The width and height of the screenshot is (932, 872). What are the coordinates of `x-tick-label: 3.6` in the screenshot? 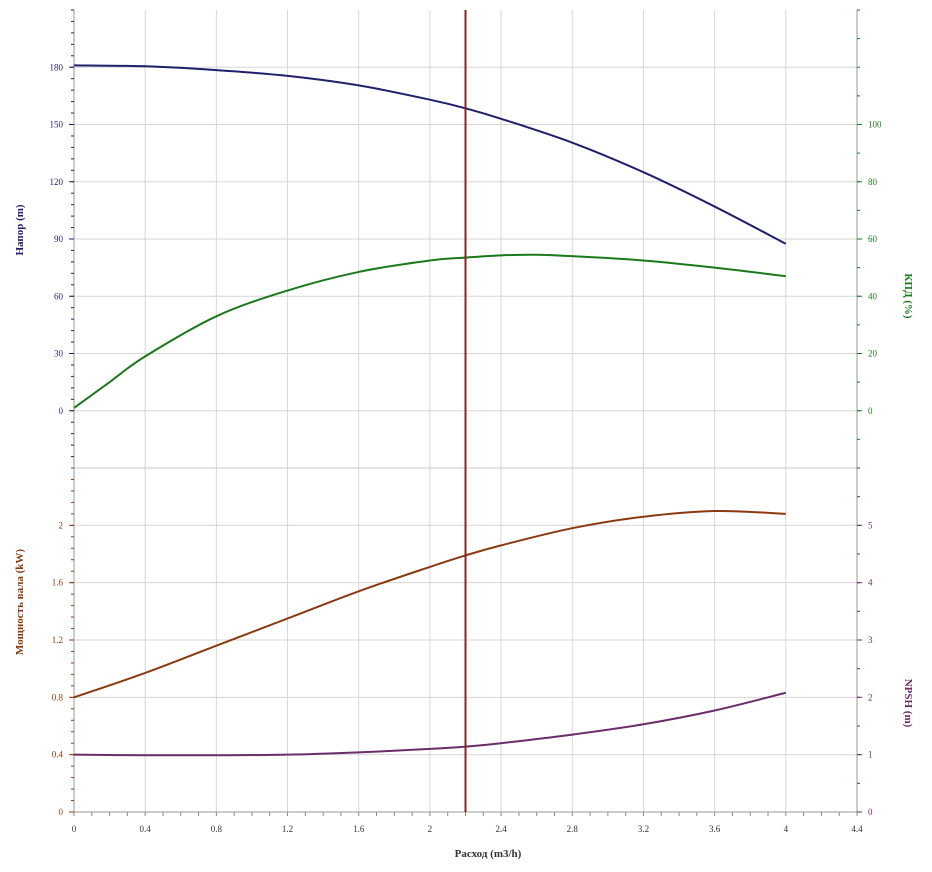 It's located at (715, 829).